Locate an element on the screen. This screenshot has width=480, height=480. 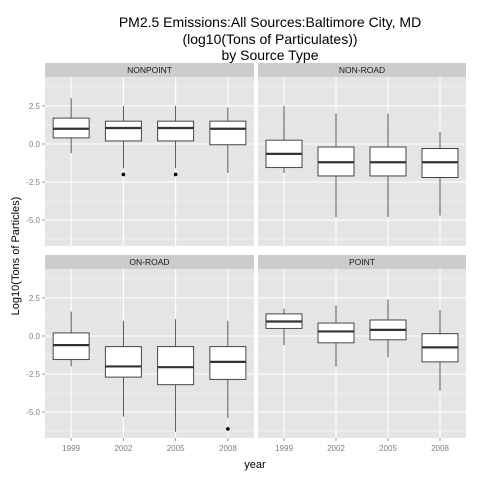
facet-strip-label: ON-ROAD is located at coordinates (149, 262).